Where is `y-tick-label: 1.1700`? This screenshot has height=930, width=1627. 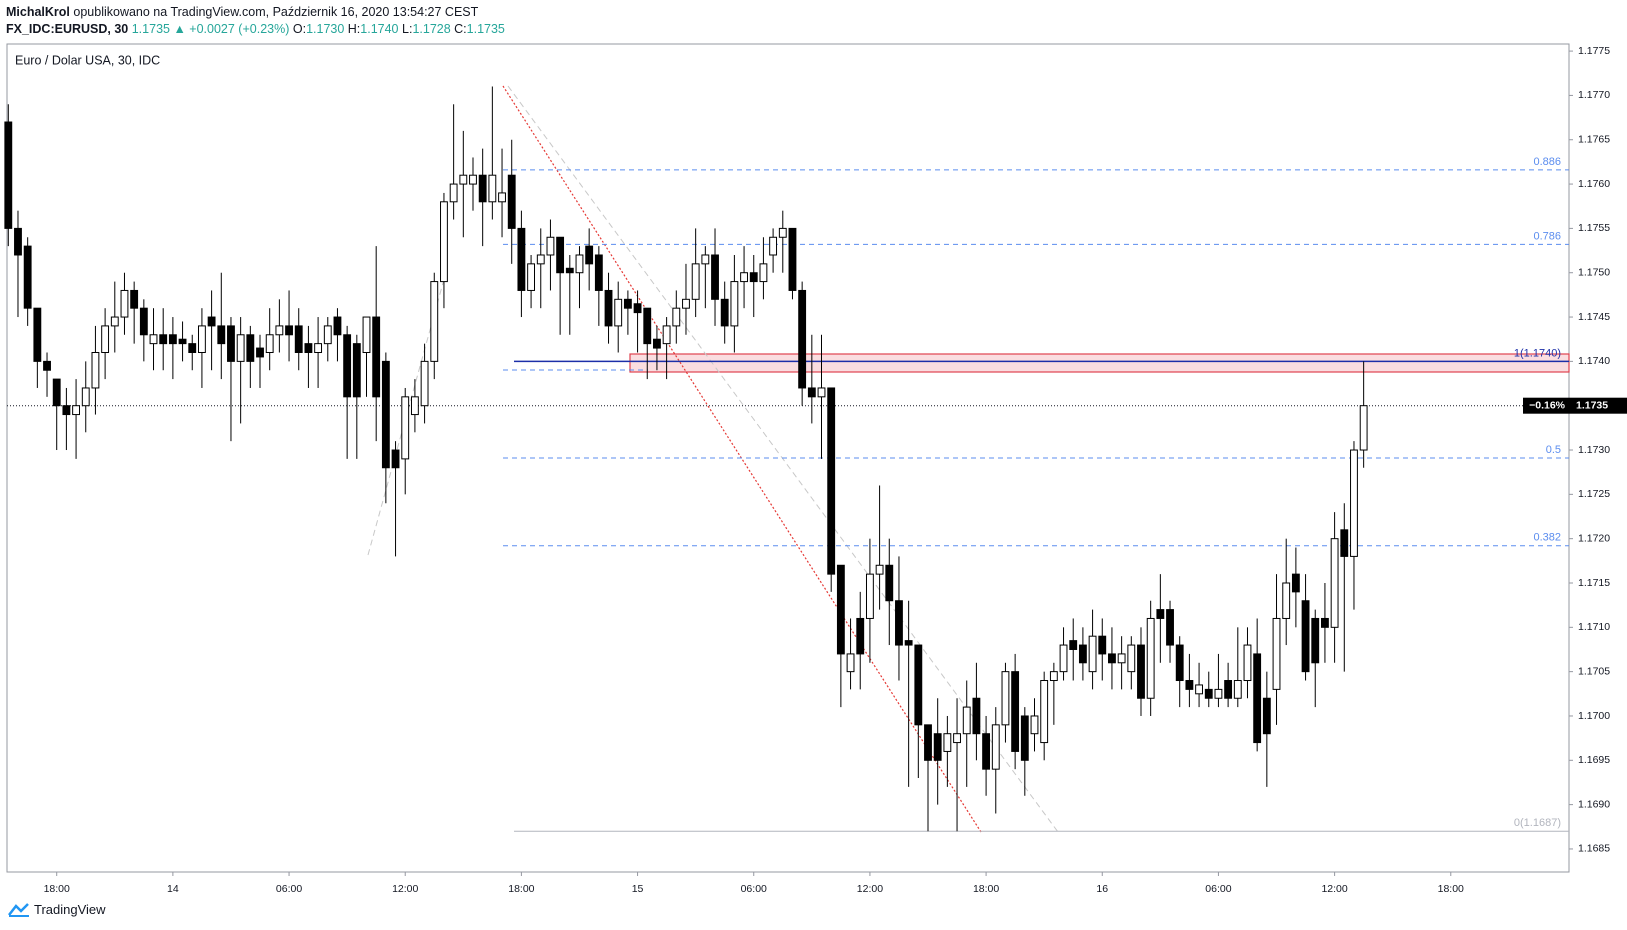
y-tick-label: 1.1700 is located at coordinates (1594, 716).